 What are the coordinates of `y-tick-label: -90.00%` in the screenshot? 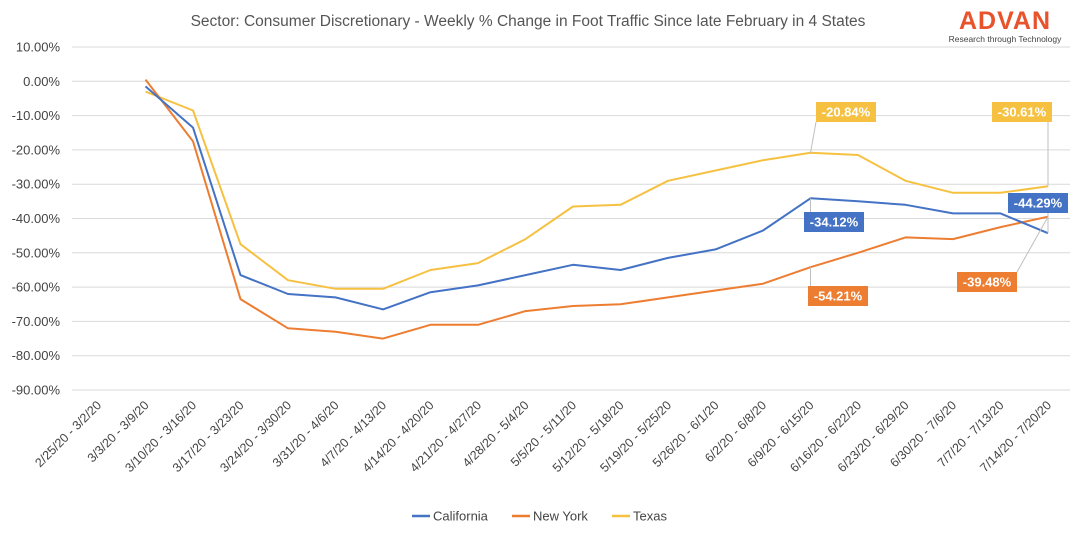 It's located at (36, 390).